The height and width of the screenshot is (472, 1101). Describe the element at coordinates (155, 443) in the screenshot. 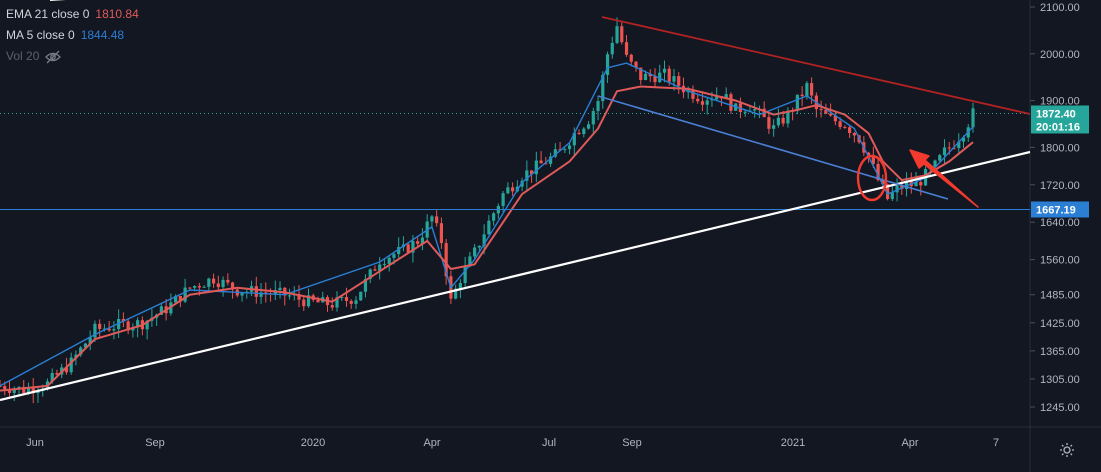

I see `time-tick-label: Sep` at that location.